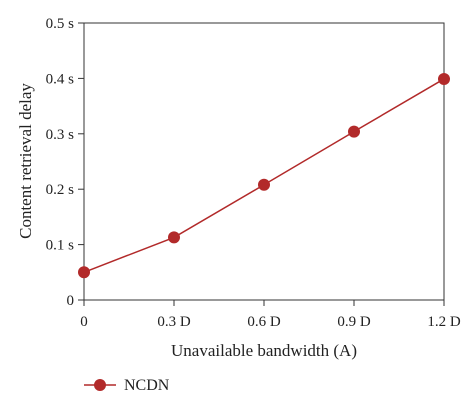 The width and height of the screenshot is (474, 410). Describe the element at coordinates (264, 350) in the screenshot. I see `x-axis-label: Unavailable bandwidth (A)` at that location.